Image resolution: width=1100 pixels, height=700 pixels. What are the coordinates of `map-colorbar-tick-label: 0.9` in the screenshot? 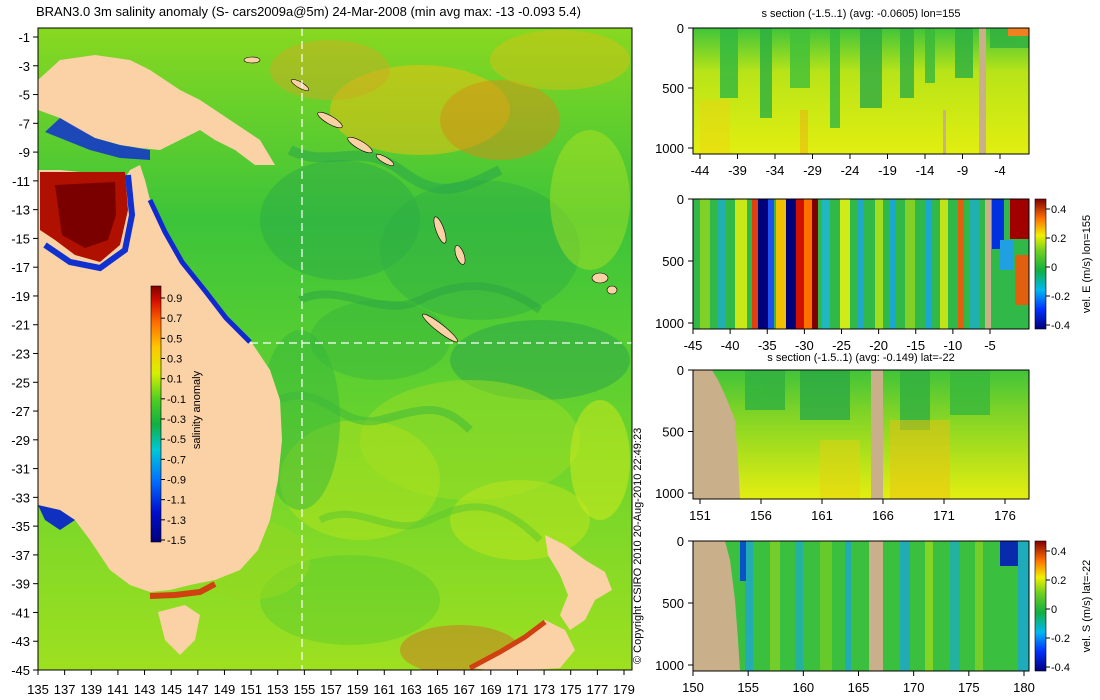 It's located at (174, 299).